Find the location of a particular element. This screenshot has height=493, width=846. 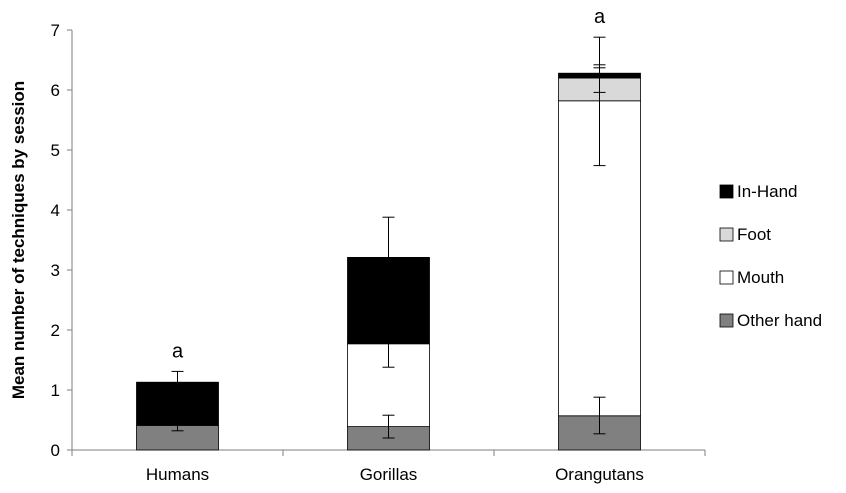

legend-label: Foot is located at coordinates (754, 234).